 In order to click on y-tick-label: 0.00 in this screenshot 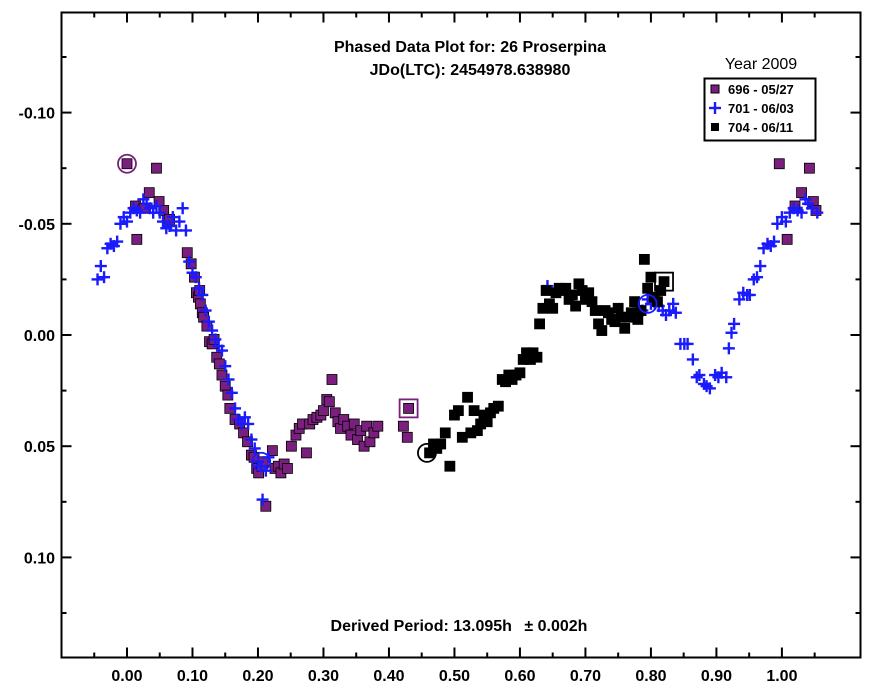, I will do `click(39, 336)`.